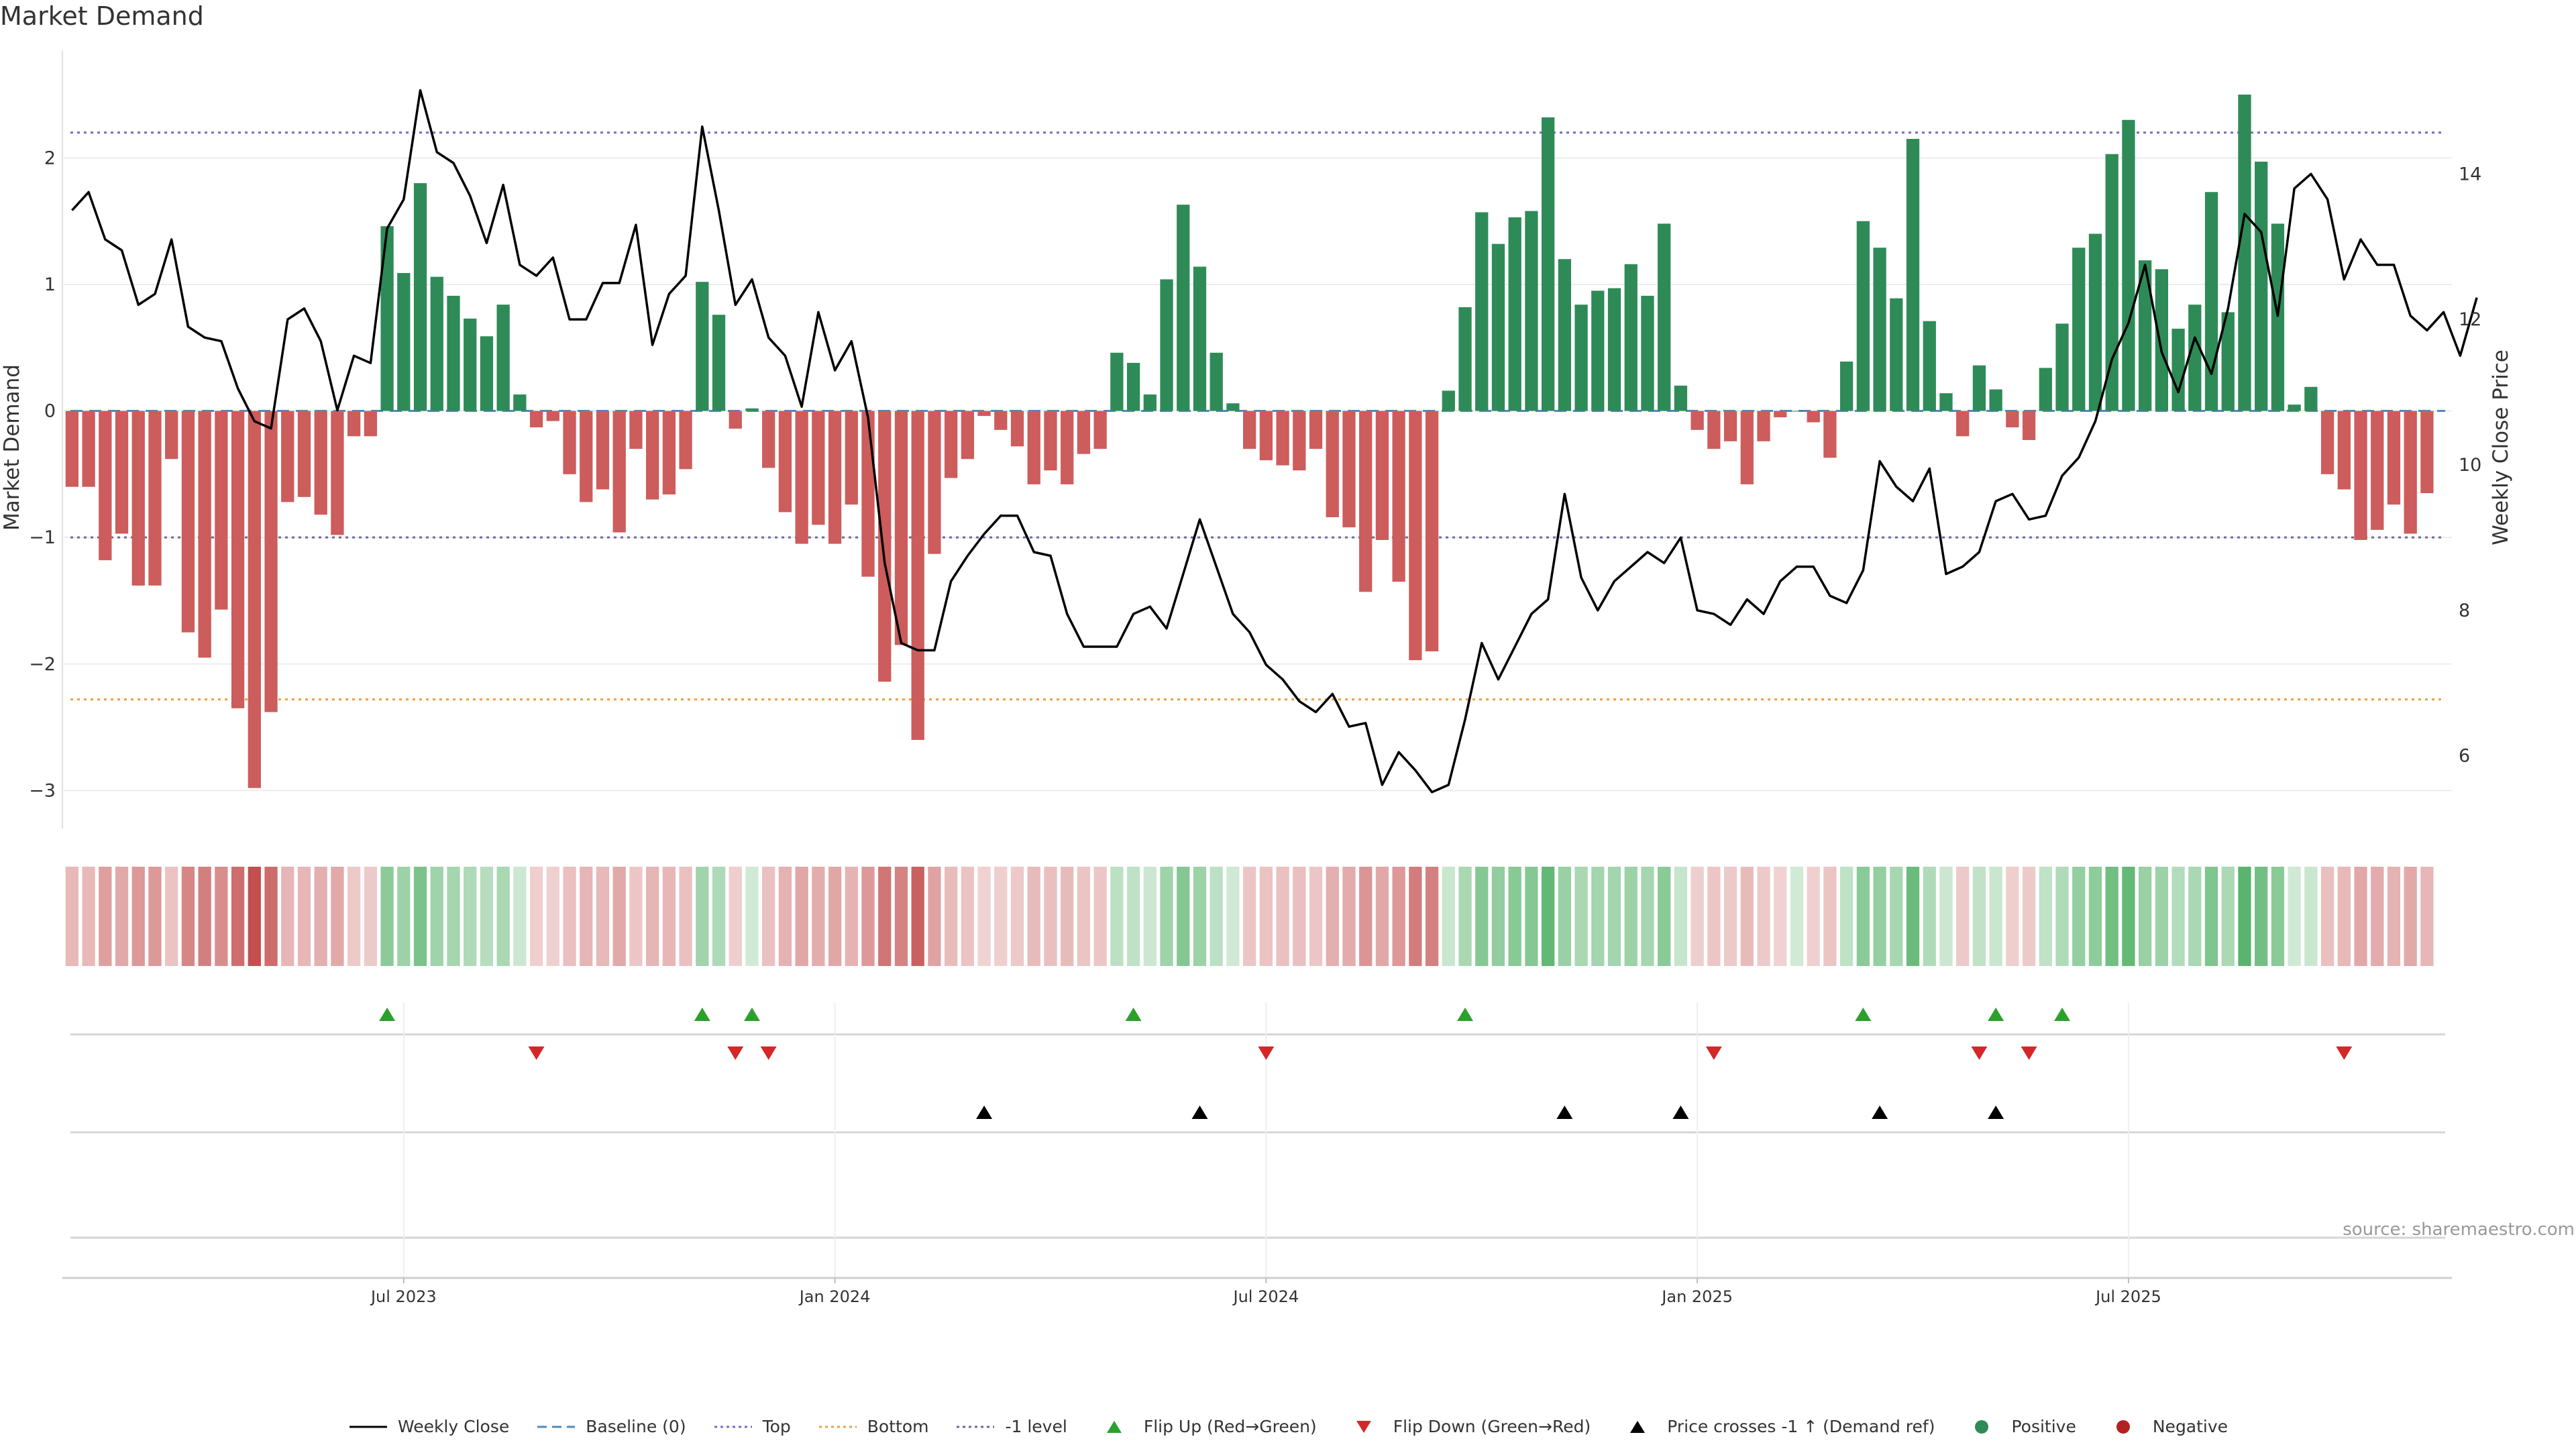  What do you see at coordinates (428, 1426) in the screenshot?
I see `legend-item: Weekly Close` at bounding box center [428, 1426].